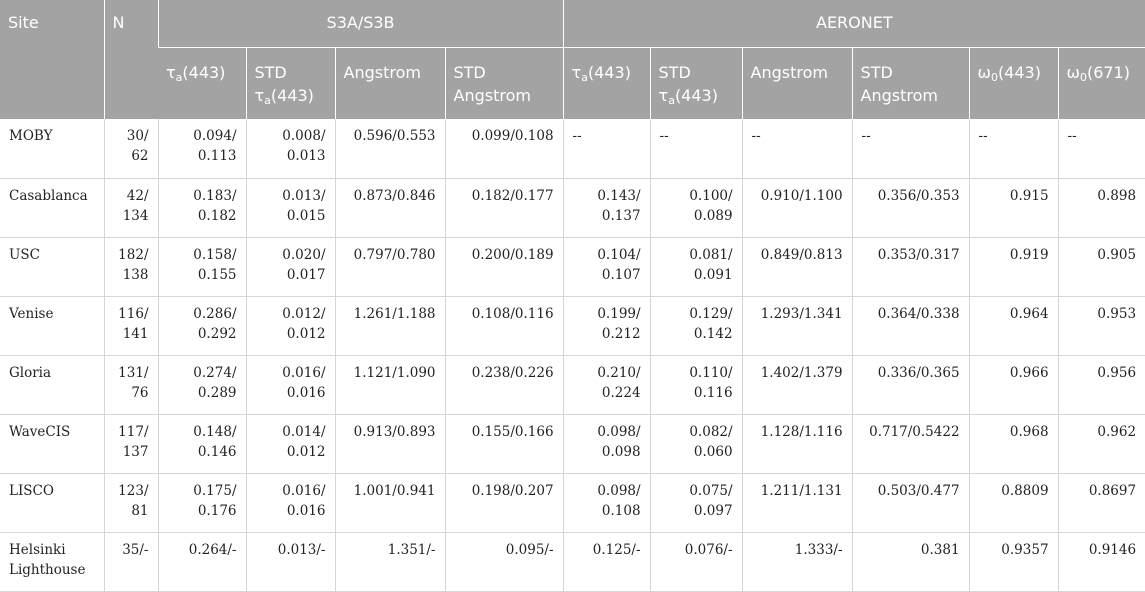 Image resolution: width=1145 pixels, height=592 pixels. I want to click on cell-std-ang-s3: 0.200/0.189, so click(504, 267).